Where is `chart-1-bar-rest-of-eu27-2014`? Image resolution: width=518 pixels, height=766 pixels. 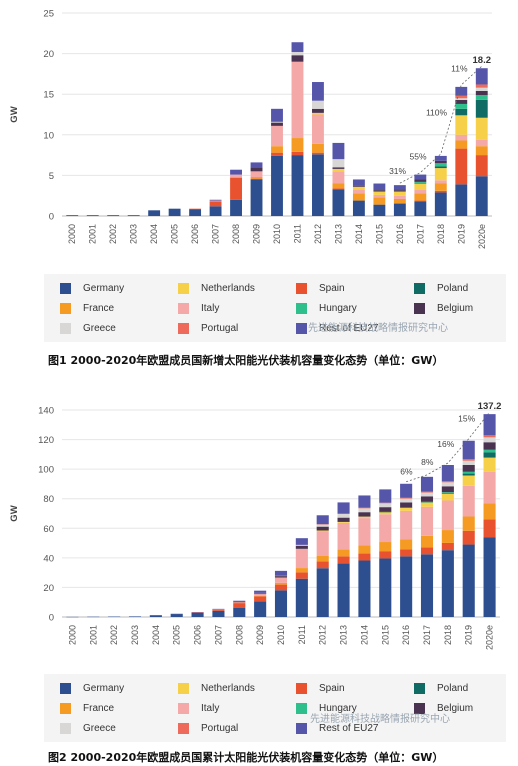 chart-1-bar-rest-of-eu27-2014 is located at coordinates (358, 182).